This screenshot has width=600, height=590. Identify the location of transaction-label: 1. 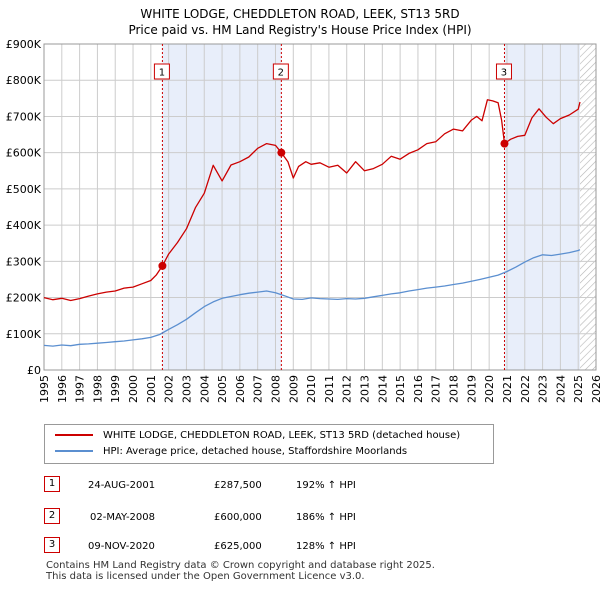
(162, 73).